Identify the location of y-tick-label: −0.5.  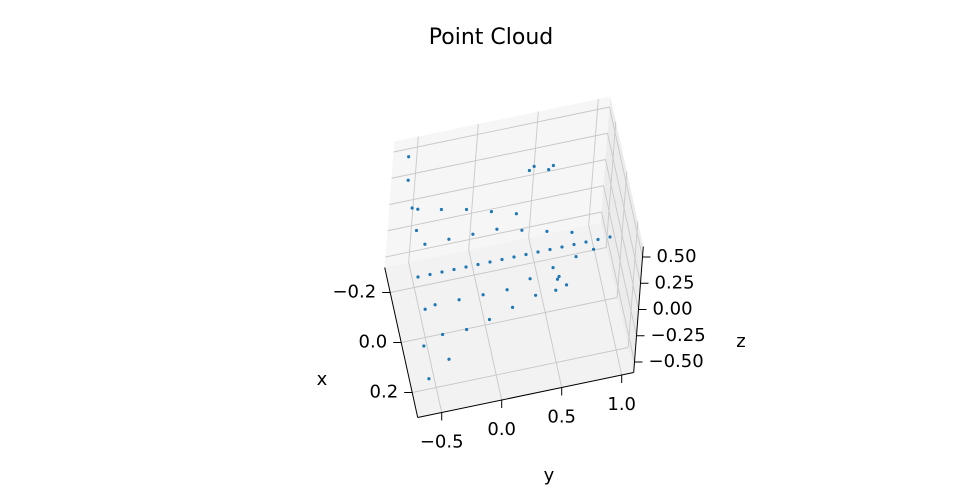
(442, 442).